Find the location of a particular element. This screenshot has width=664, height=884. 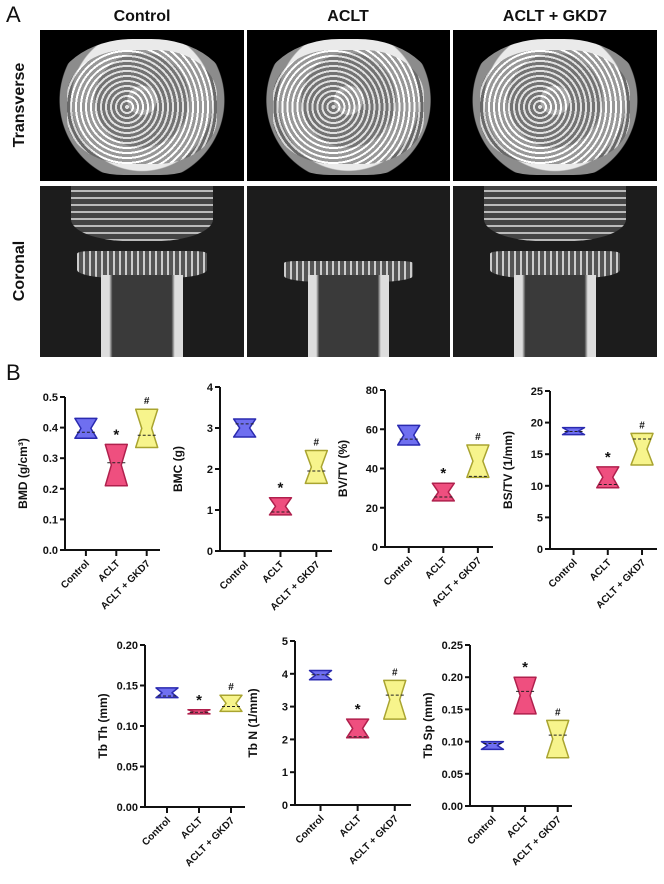

y-tick-label: 0.4 is located at coordinates (51, 429).